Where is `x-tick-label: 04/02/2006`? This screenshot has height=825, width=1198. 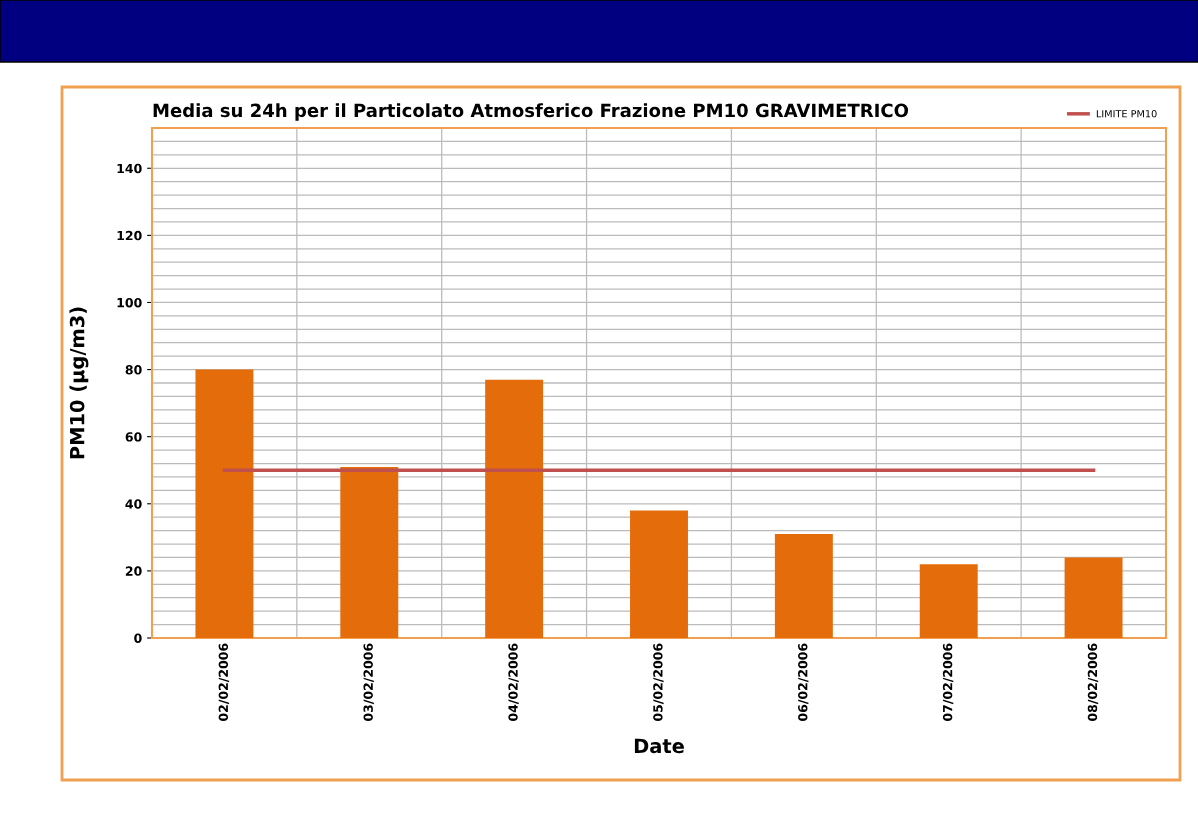
x-tick-label: 04/02/2006 is located at coordinates (513, 682).